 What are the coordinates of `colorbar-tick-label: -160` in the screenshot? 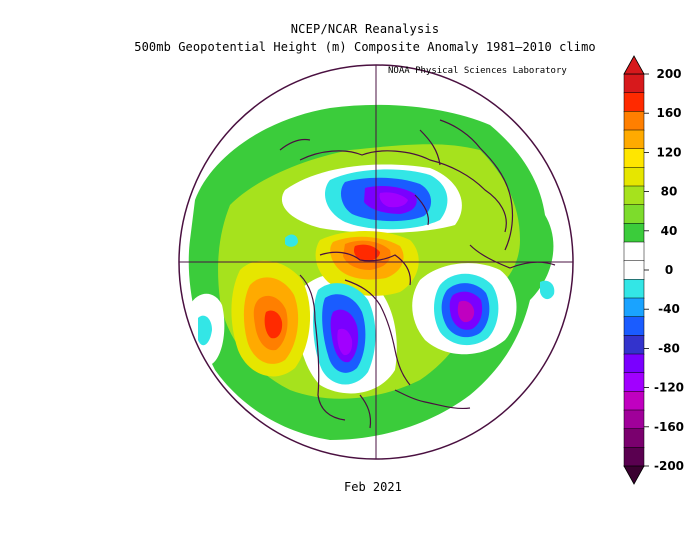 It's located at (669, 427).